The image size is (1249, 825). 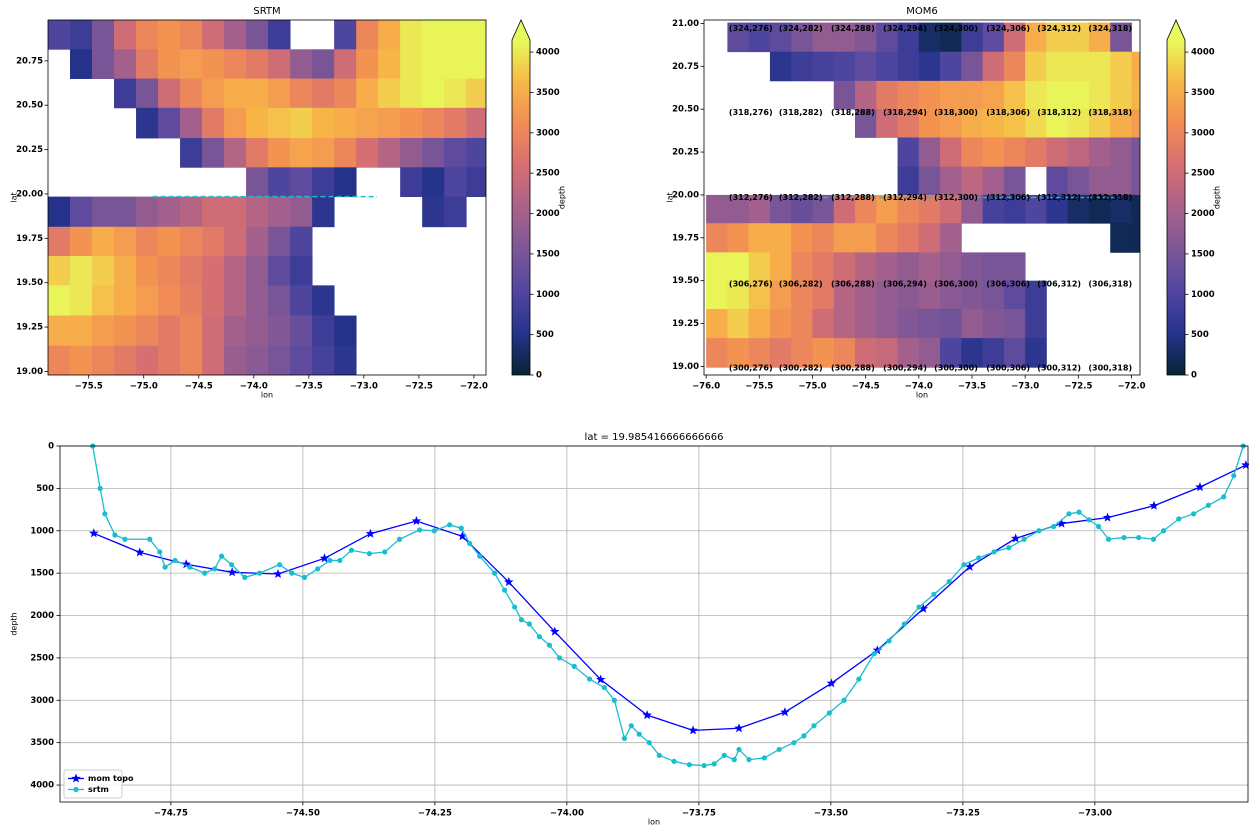 What do you see at coordinates (905, 368) in the screenshot?
I see `cell-annotation: (300,294)` at bounding box center [905, 368].